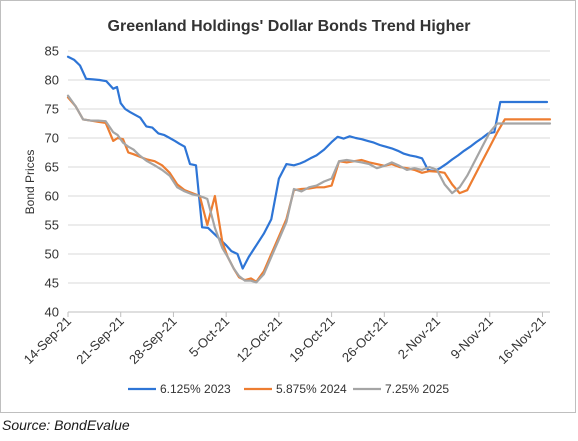 The height and width of the screenshot is (441, 578). What do you see at coordinates (364, 339) in the screenshot?
I see `x-tick-label: 26-Oct-21` at bounding box center [364, 339].